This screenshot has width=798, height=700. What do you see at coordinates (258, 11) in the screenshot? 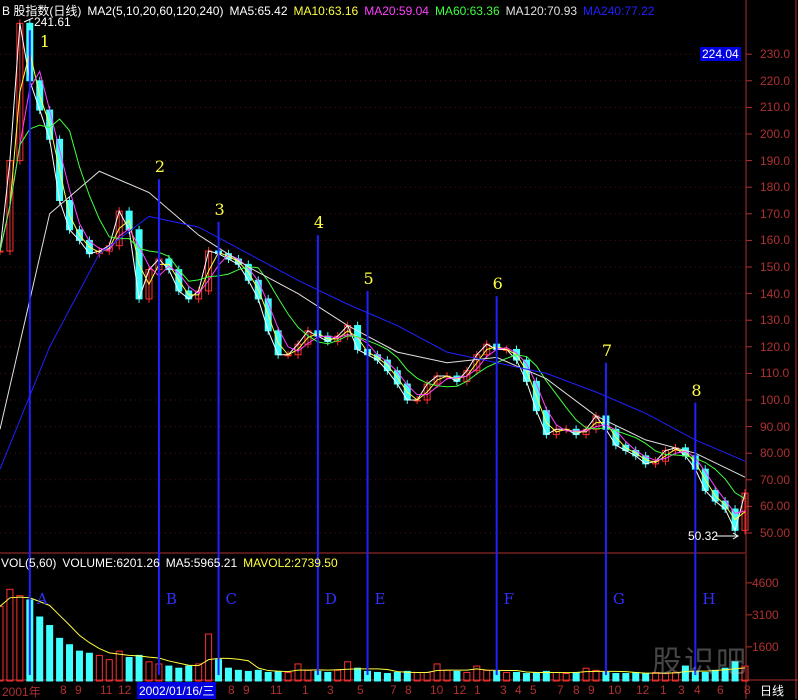
I see `ma5-value: MA5:65.42` at bounding box center [258, 11].